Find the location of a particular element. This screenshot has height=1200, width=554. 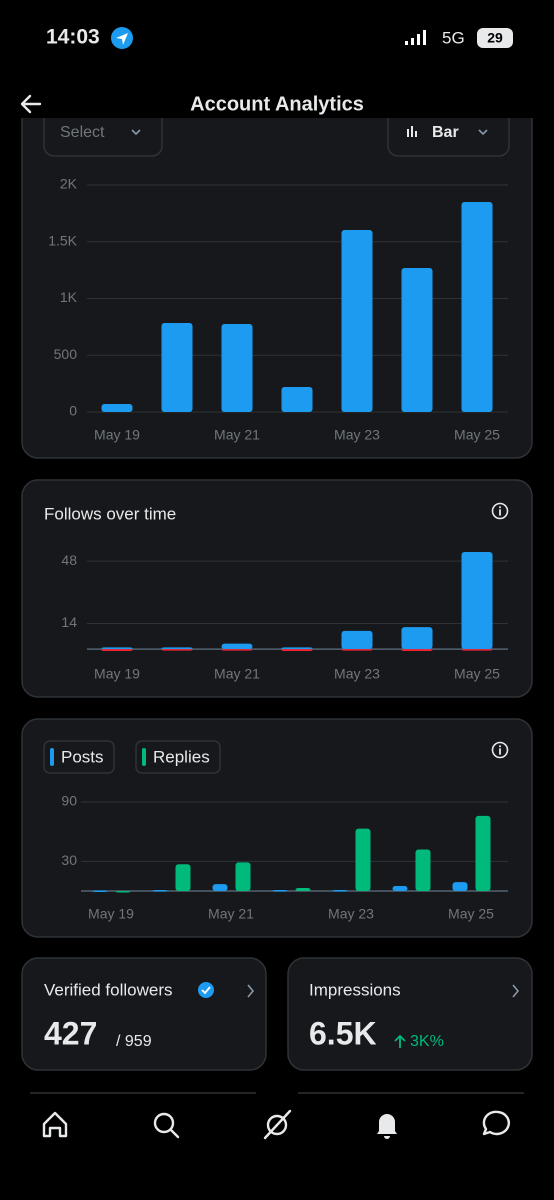

battery-icon is located at coordinates (495, 38).